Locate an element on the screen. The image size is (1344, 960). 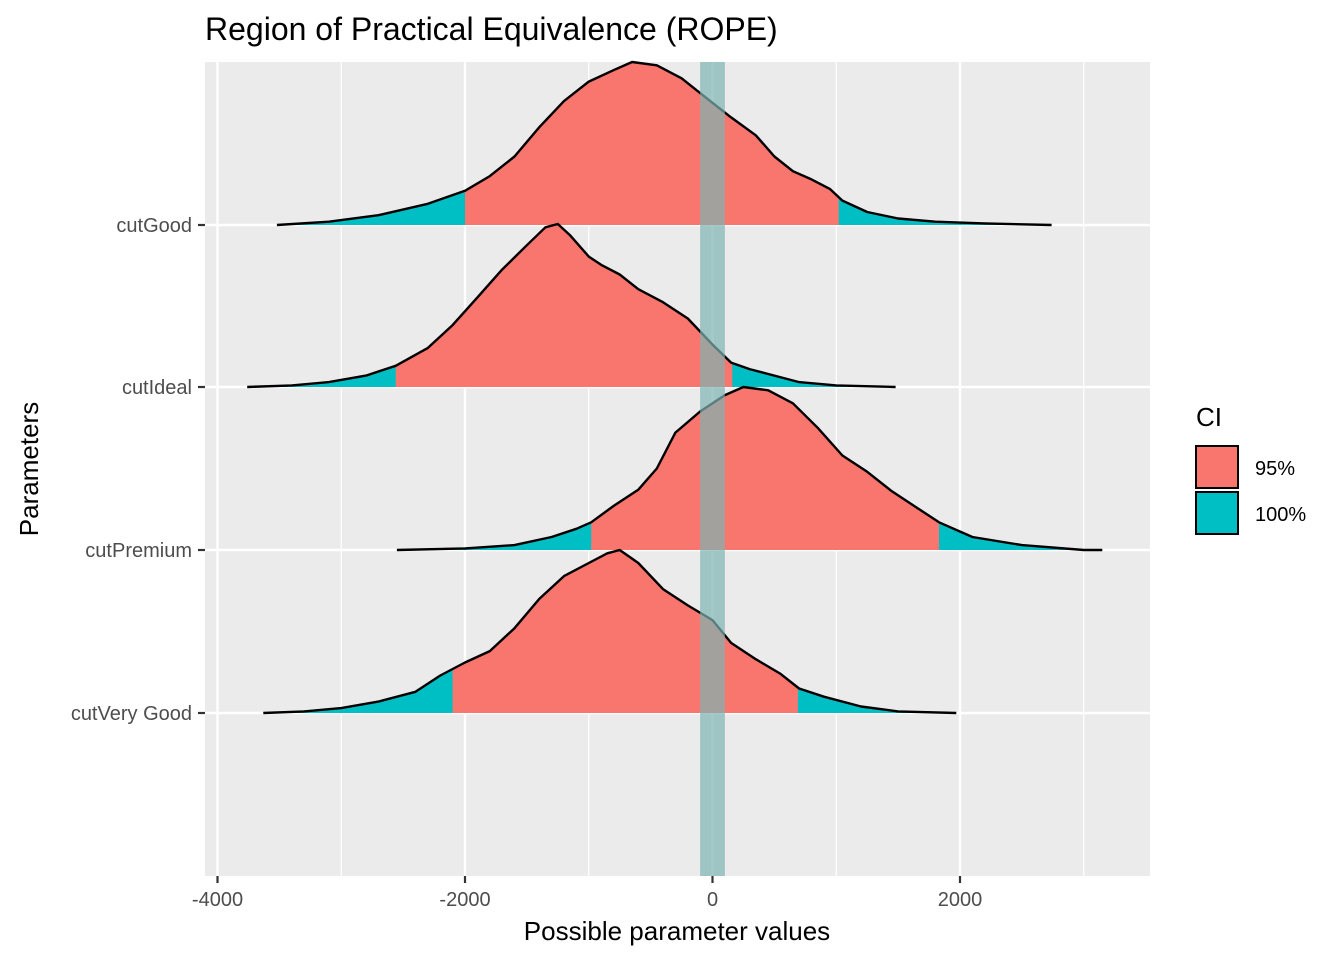
rope-band is located at coordinates (712, 469).